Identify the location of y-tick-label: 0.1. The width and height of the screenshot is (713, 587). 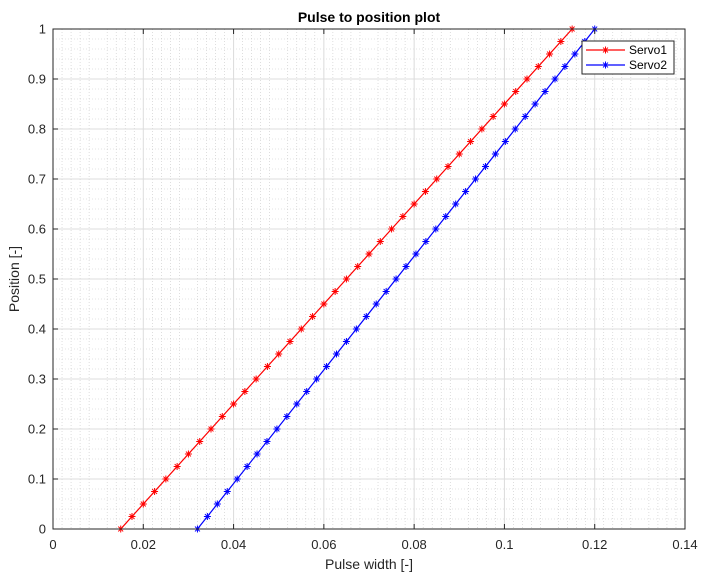
(37, 479).